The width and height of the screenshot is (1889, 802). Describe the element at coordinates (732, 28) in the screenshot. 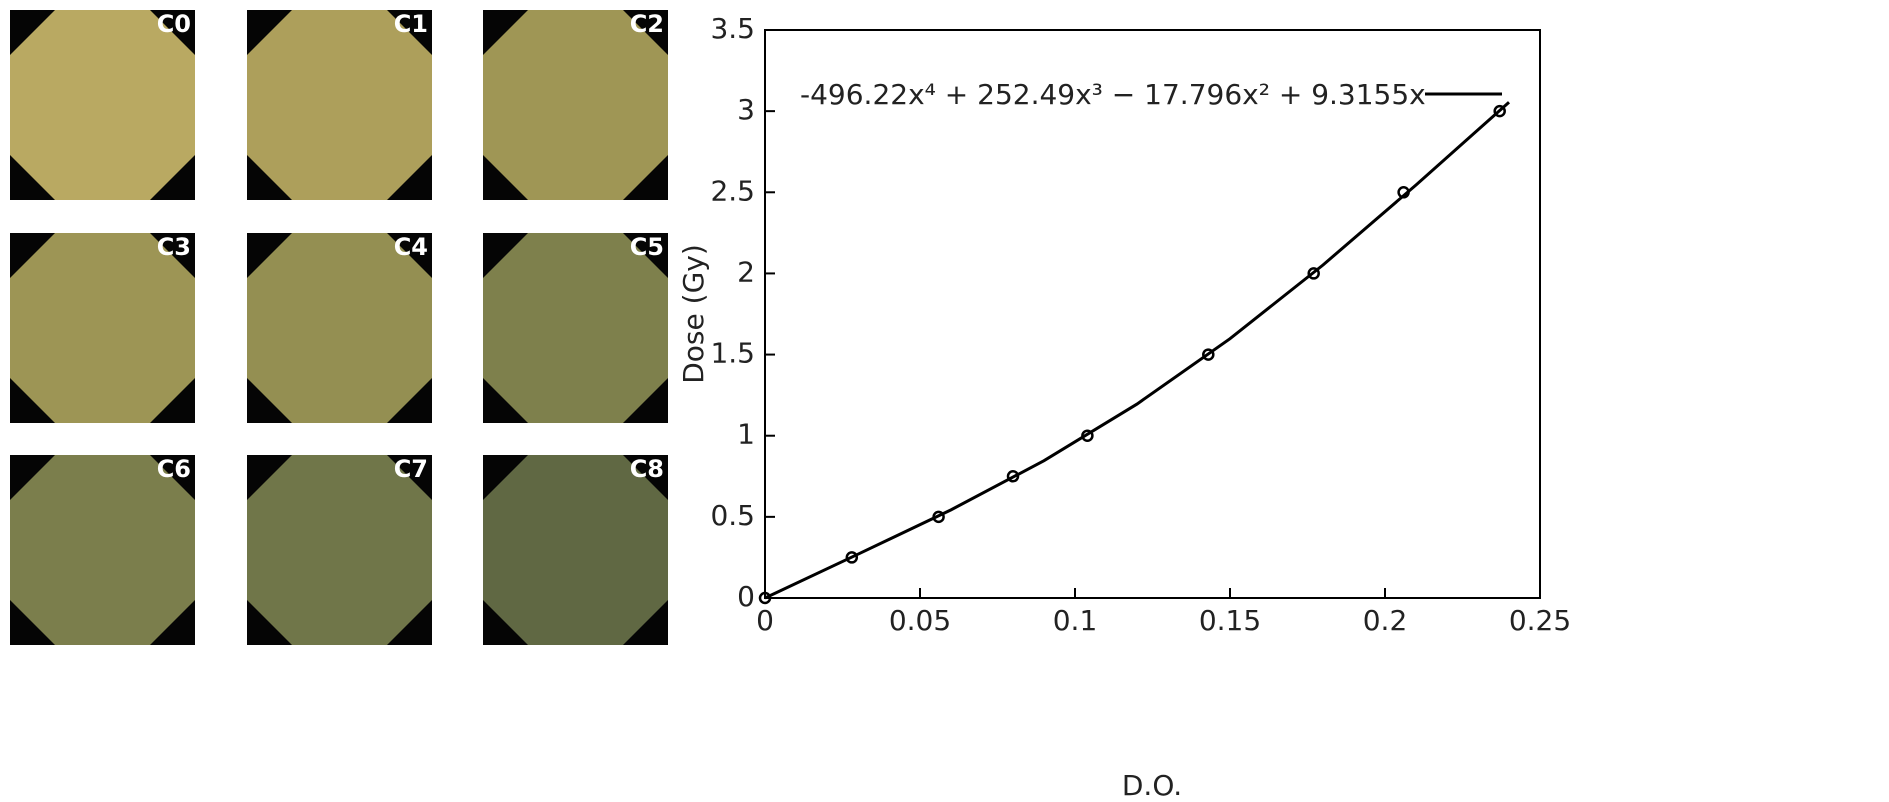

I see `y-tick-label: 3.5` at that location.